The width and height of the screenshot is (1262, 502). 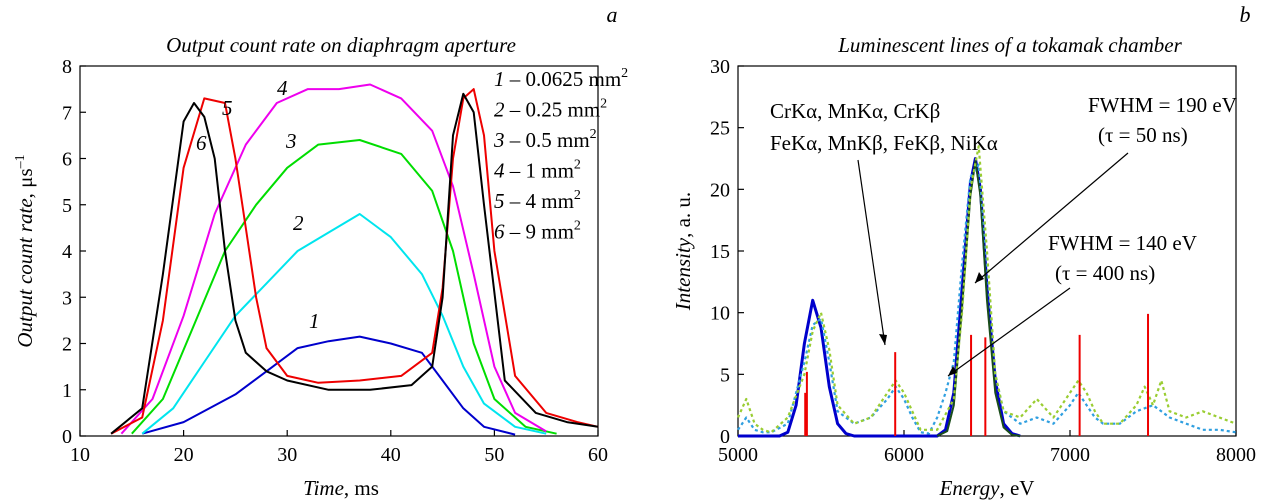 I want to click on right-y-tick-label: 25, so click(x=720, y=129).